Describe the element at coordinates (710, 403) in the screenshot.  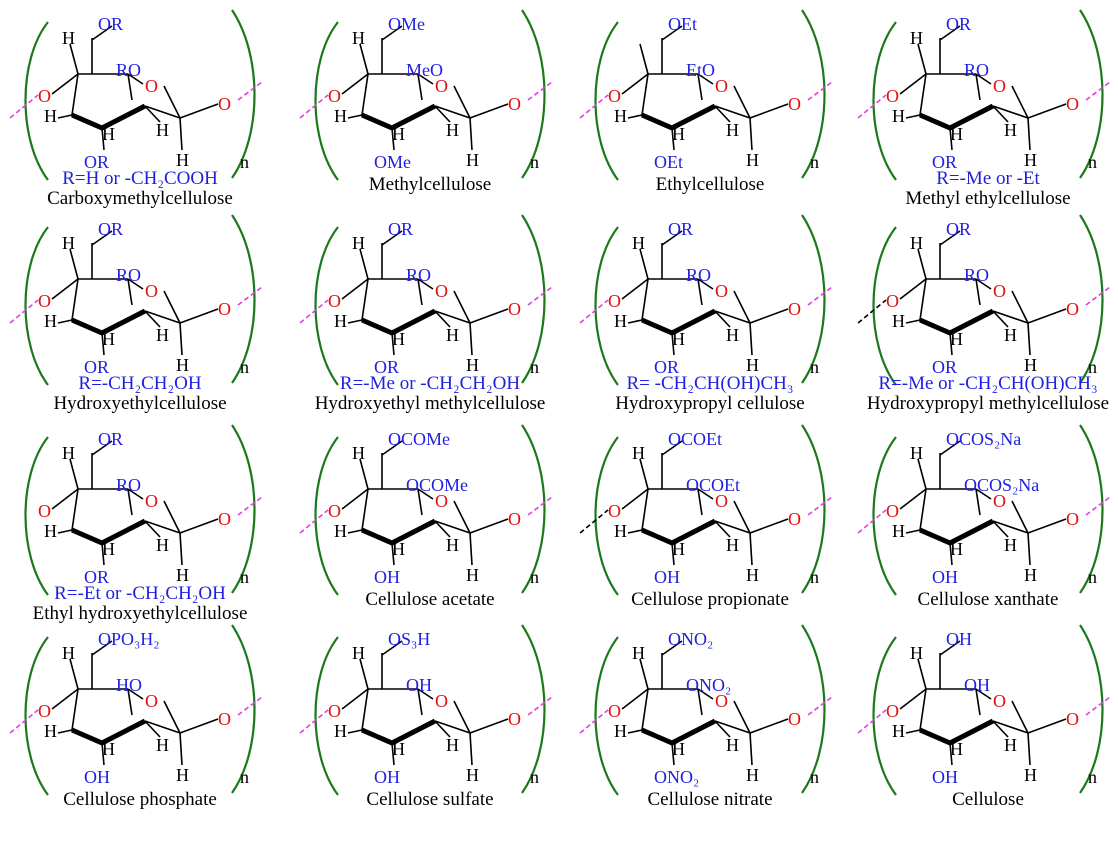
I see `compound-name: Hydroxypropyl cellulose` at that location.